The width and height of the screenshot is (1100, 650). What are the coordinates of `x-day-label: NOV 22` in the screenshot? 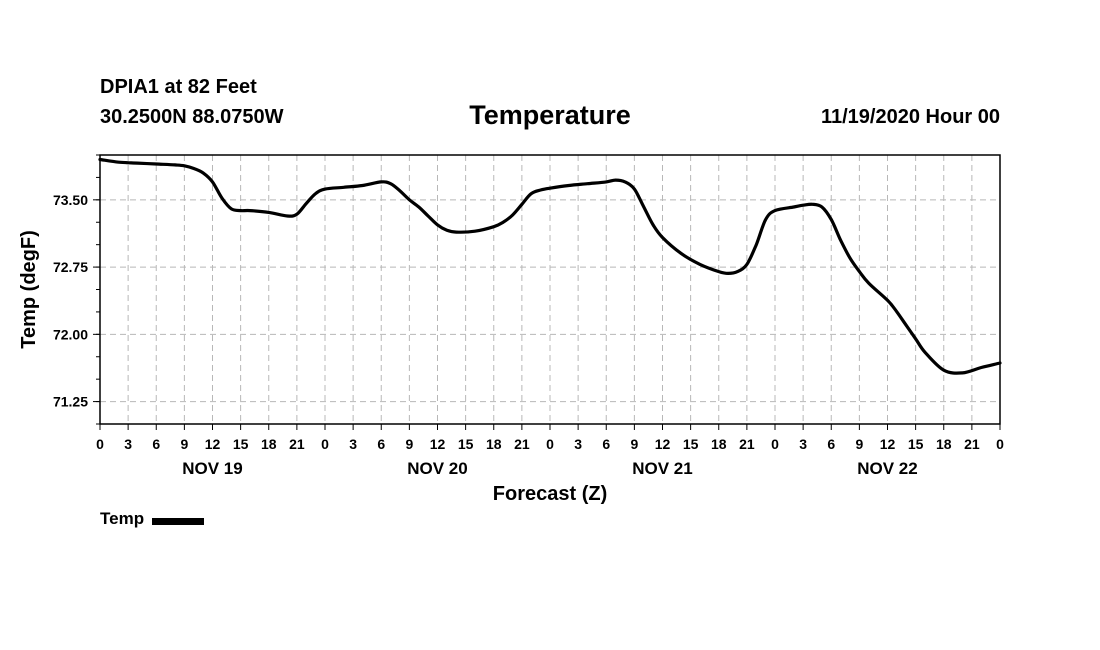 It's located at (887, 468).